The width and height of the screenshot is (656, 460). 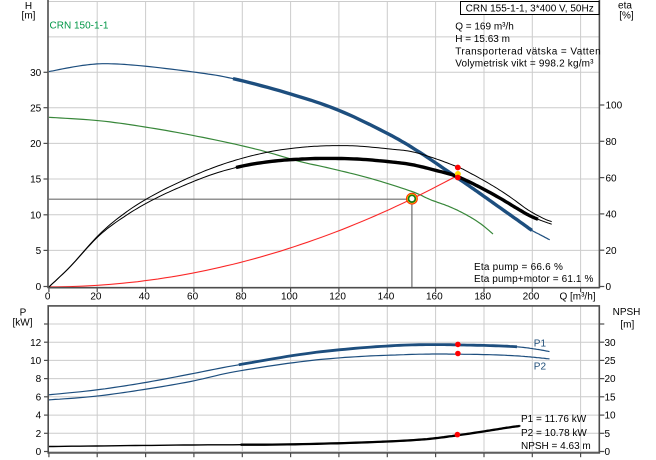 I want to click on svg-text: 200, so click(x=531, y=297).